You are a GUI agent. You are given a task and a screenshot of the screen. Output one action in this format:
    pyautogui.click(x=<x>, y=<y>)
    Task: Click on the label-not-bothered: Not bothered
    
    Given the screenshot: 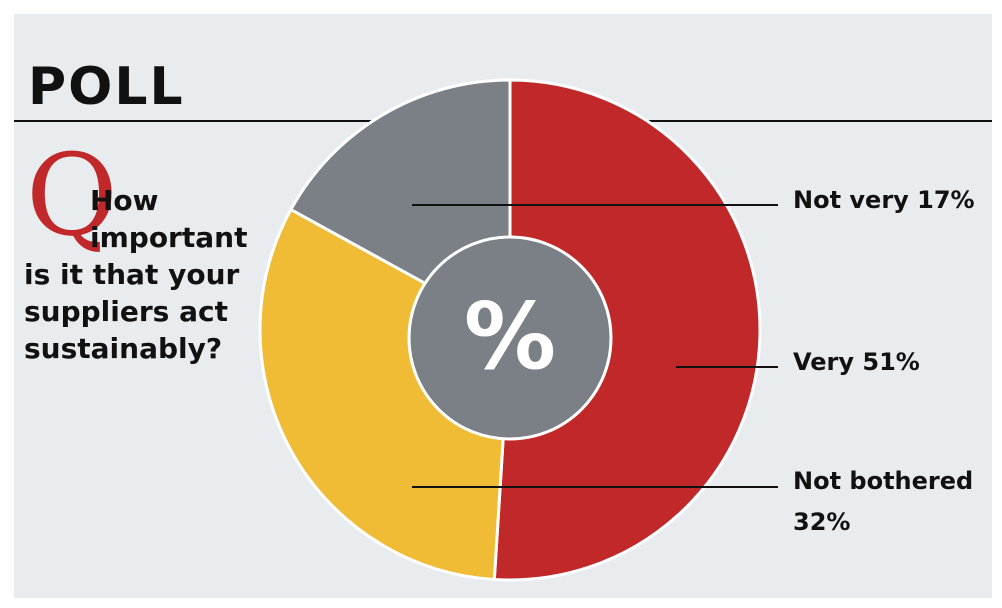 What is the action you would take?
    pyautogui.click(x=883, y=481)
    